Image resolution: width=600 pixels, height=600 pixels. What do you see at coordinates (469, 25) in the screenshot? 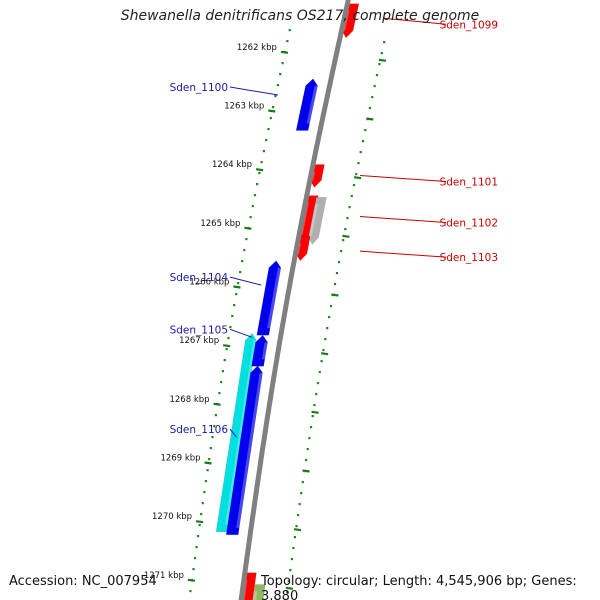
I see `gene-label-sden_1099: Sden_1099` at bounding box center [469, 25].